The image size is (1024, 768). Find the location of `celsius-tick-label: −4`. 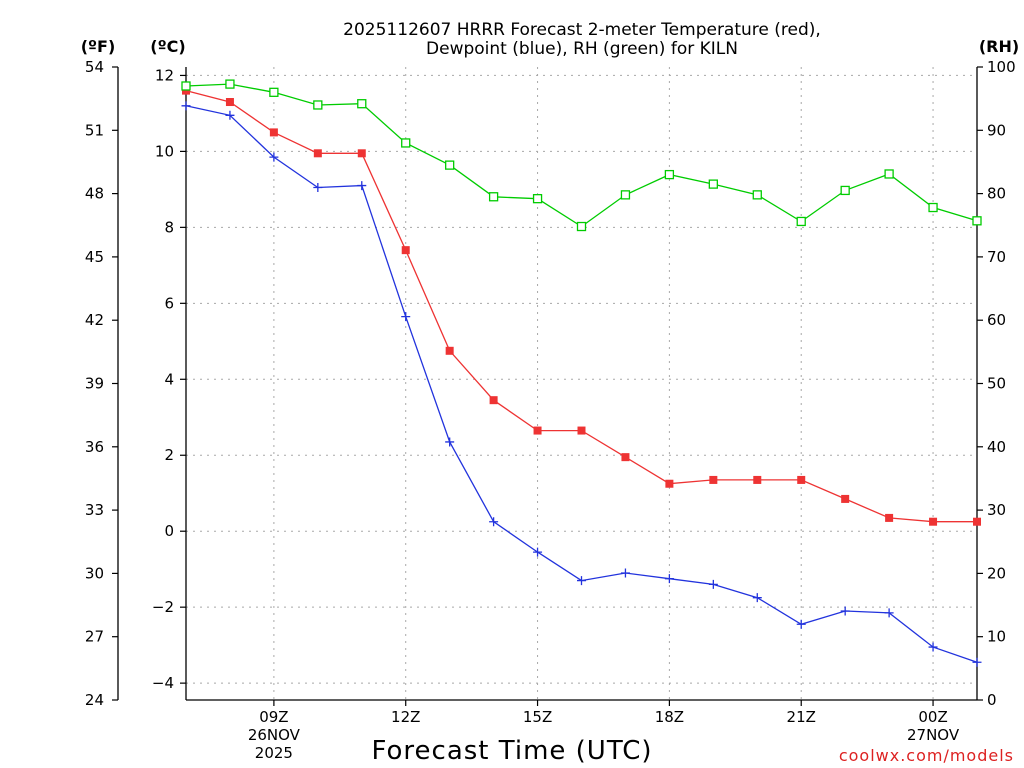

celsius-tick-label: −4 is located at coordinates (163, 683).